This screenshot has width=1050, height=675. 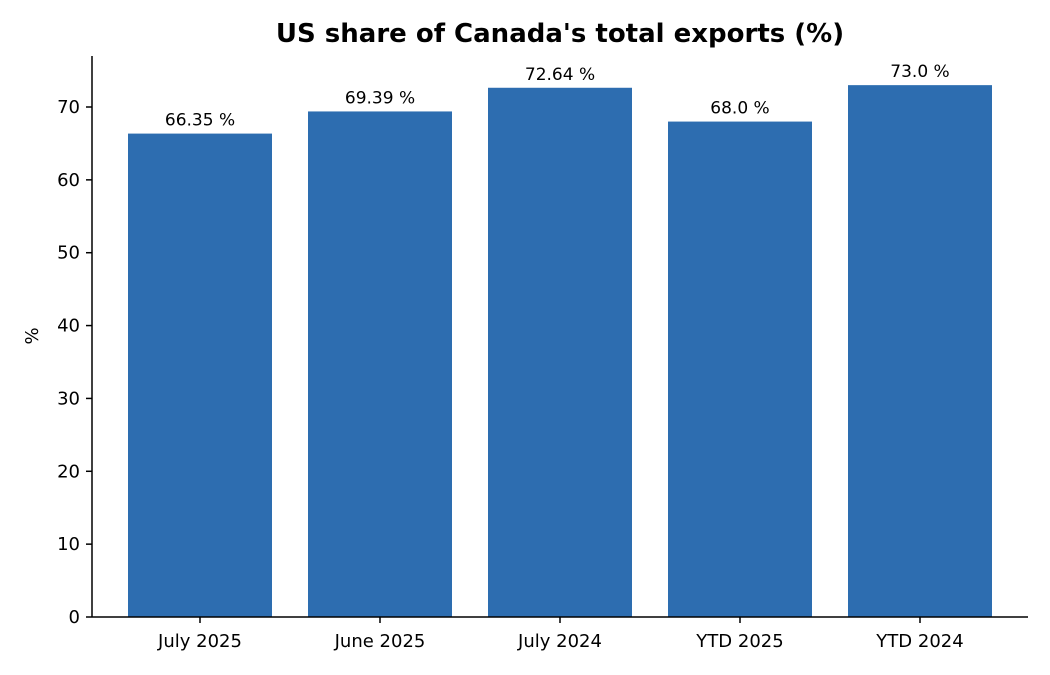 What do you see at coordinates (68, 180) in the screenshot?
I see `y-tick-label: 60` at bounding box center [68, 180].